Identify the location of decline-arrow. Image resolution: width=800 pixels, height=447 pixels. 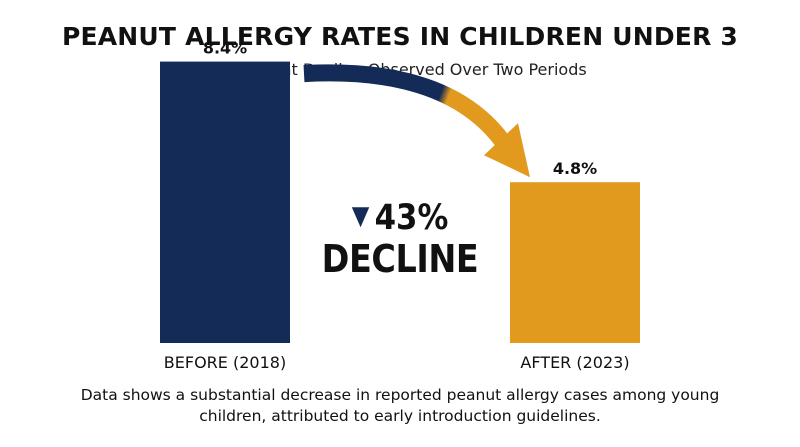
(416, 121).